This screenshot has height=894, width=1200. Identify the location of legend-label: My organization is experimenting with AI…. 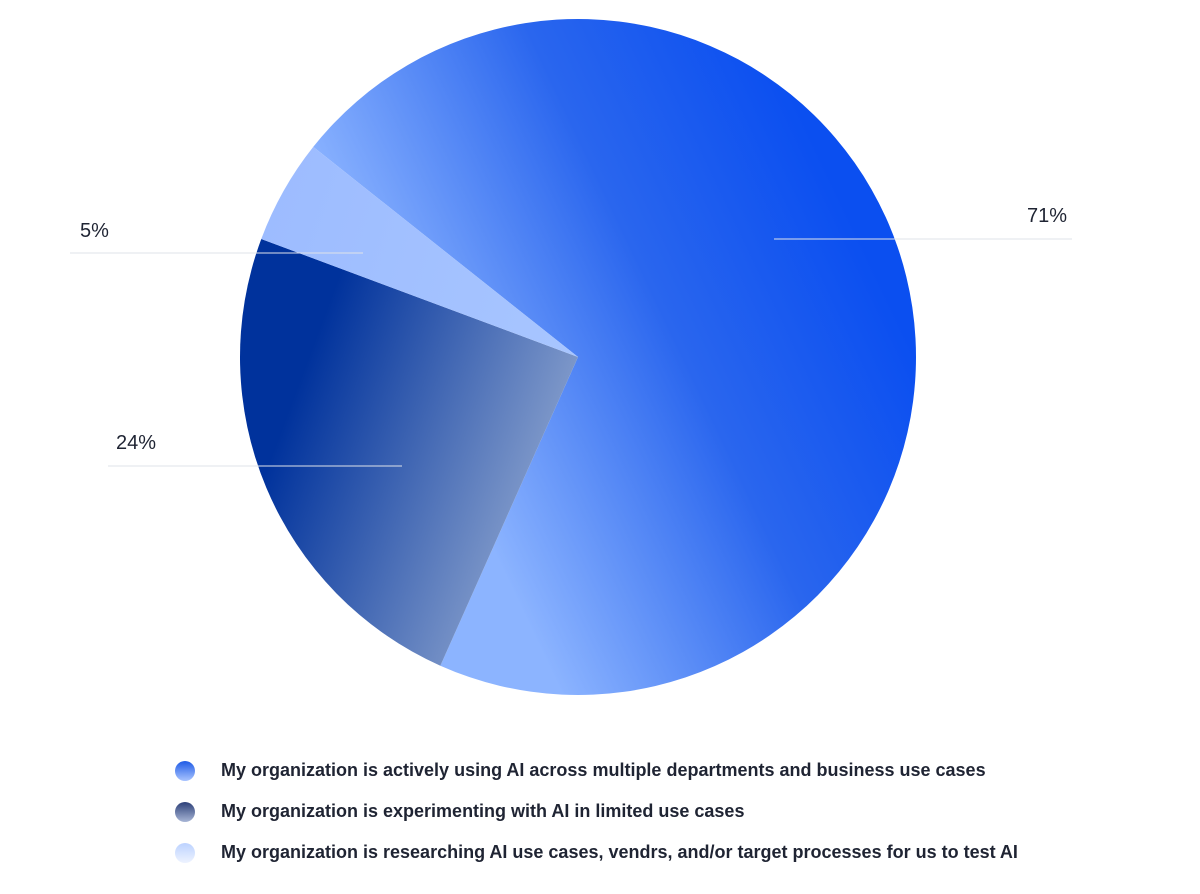
(483, 811).